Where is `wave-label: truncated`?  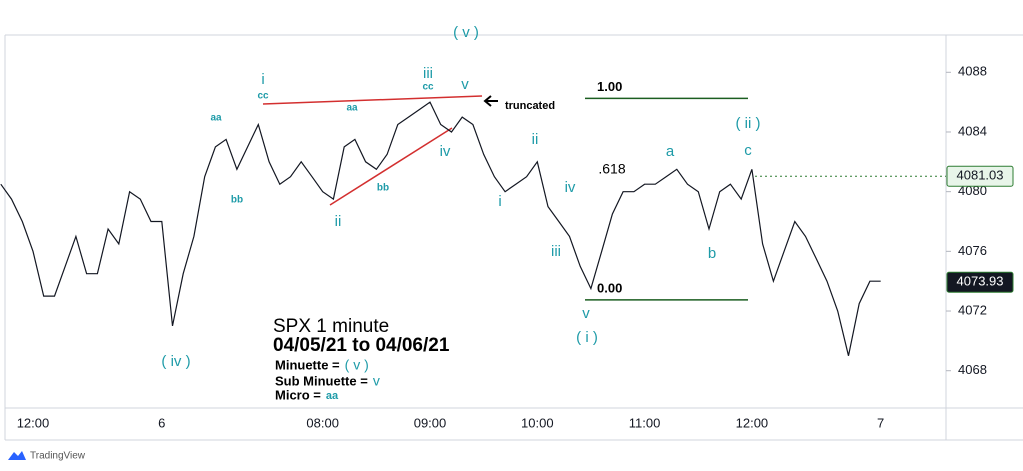
wave-label: truncated is located at coordinates (530, 106).